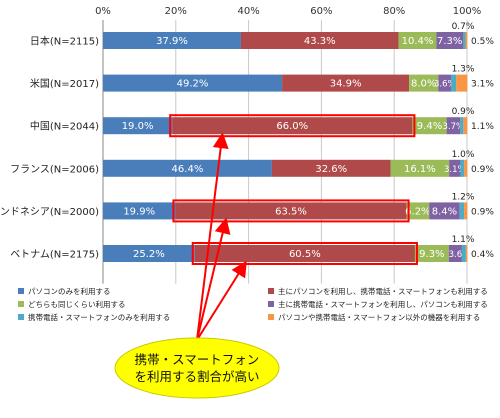  I want to click on category-label: 日本(N=2115), so click(64, 41).